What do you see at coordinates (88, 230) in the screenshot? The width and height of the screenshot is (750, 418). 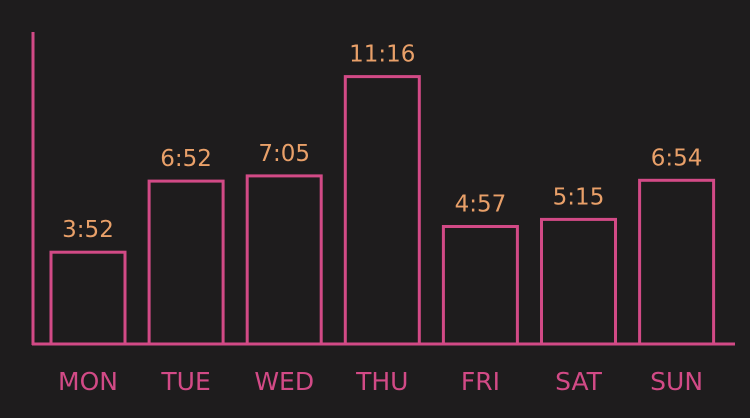 I see `value-label-mon: 3:52` at bounding box center [88, 230].